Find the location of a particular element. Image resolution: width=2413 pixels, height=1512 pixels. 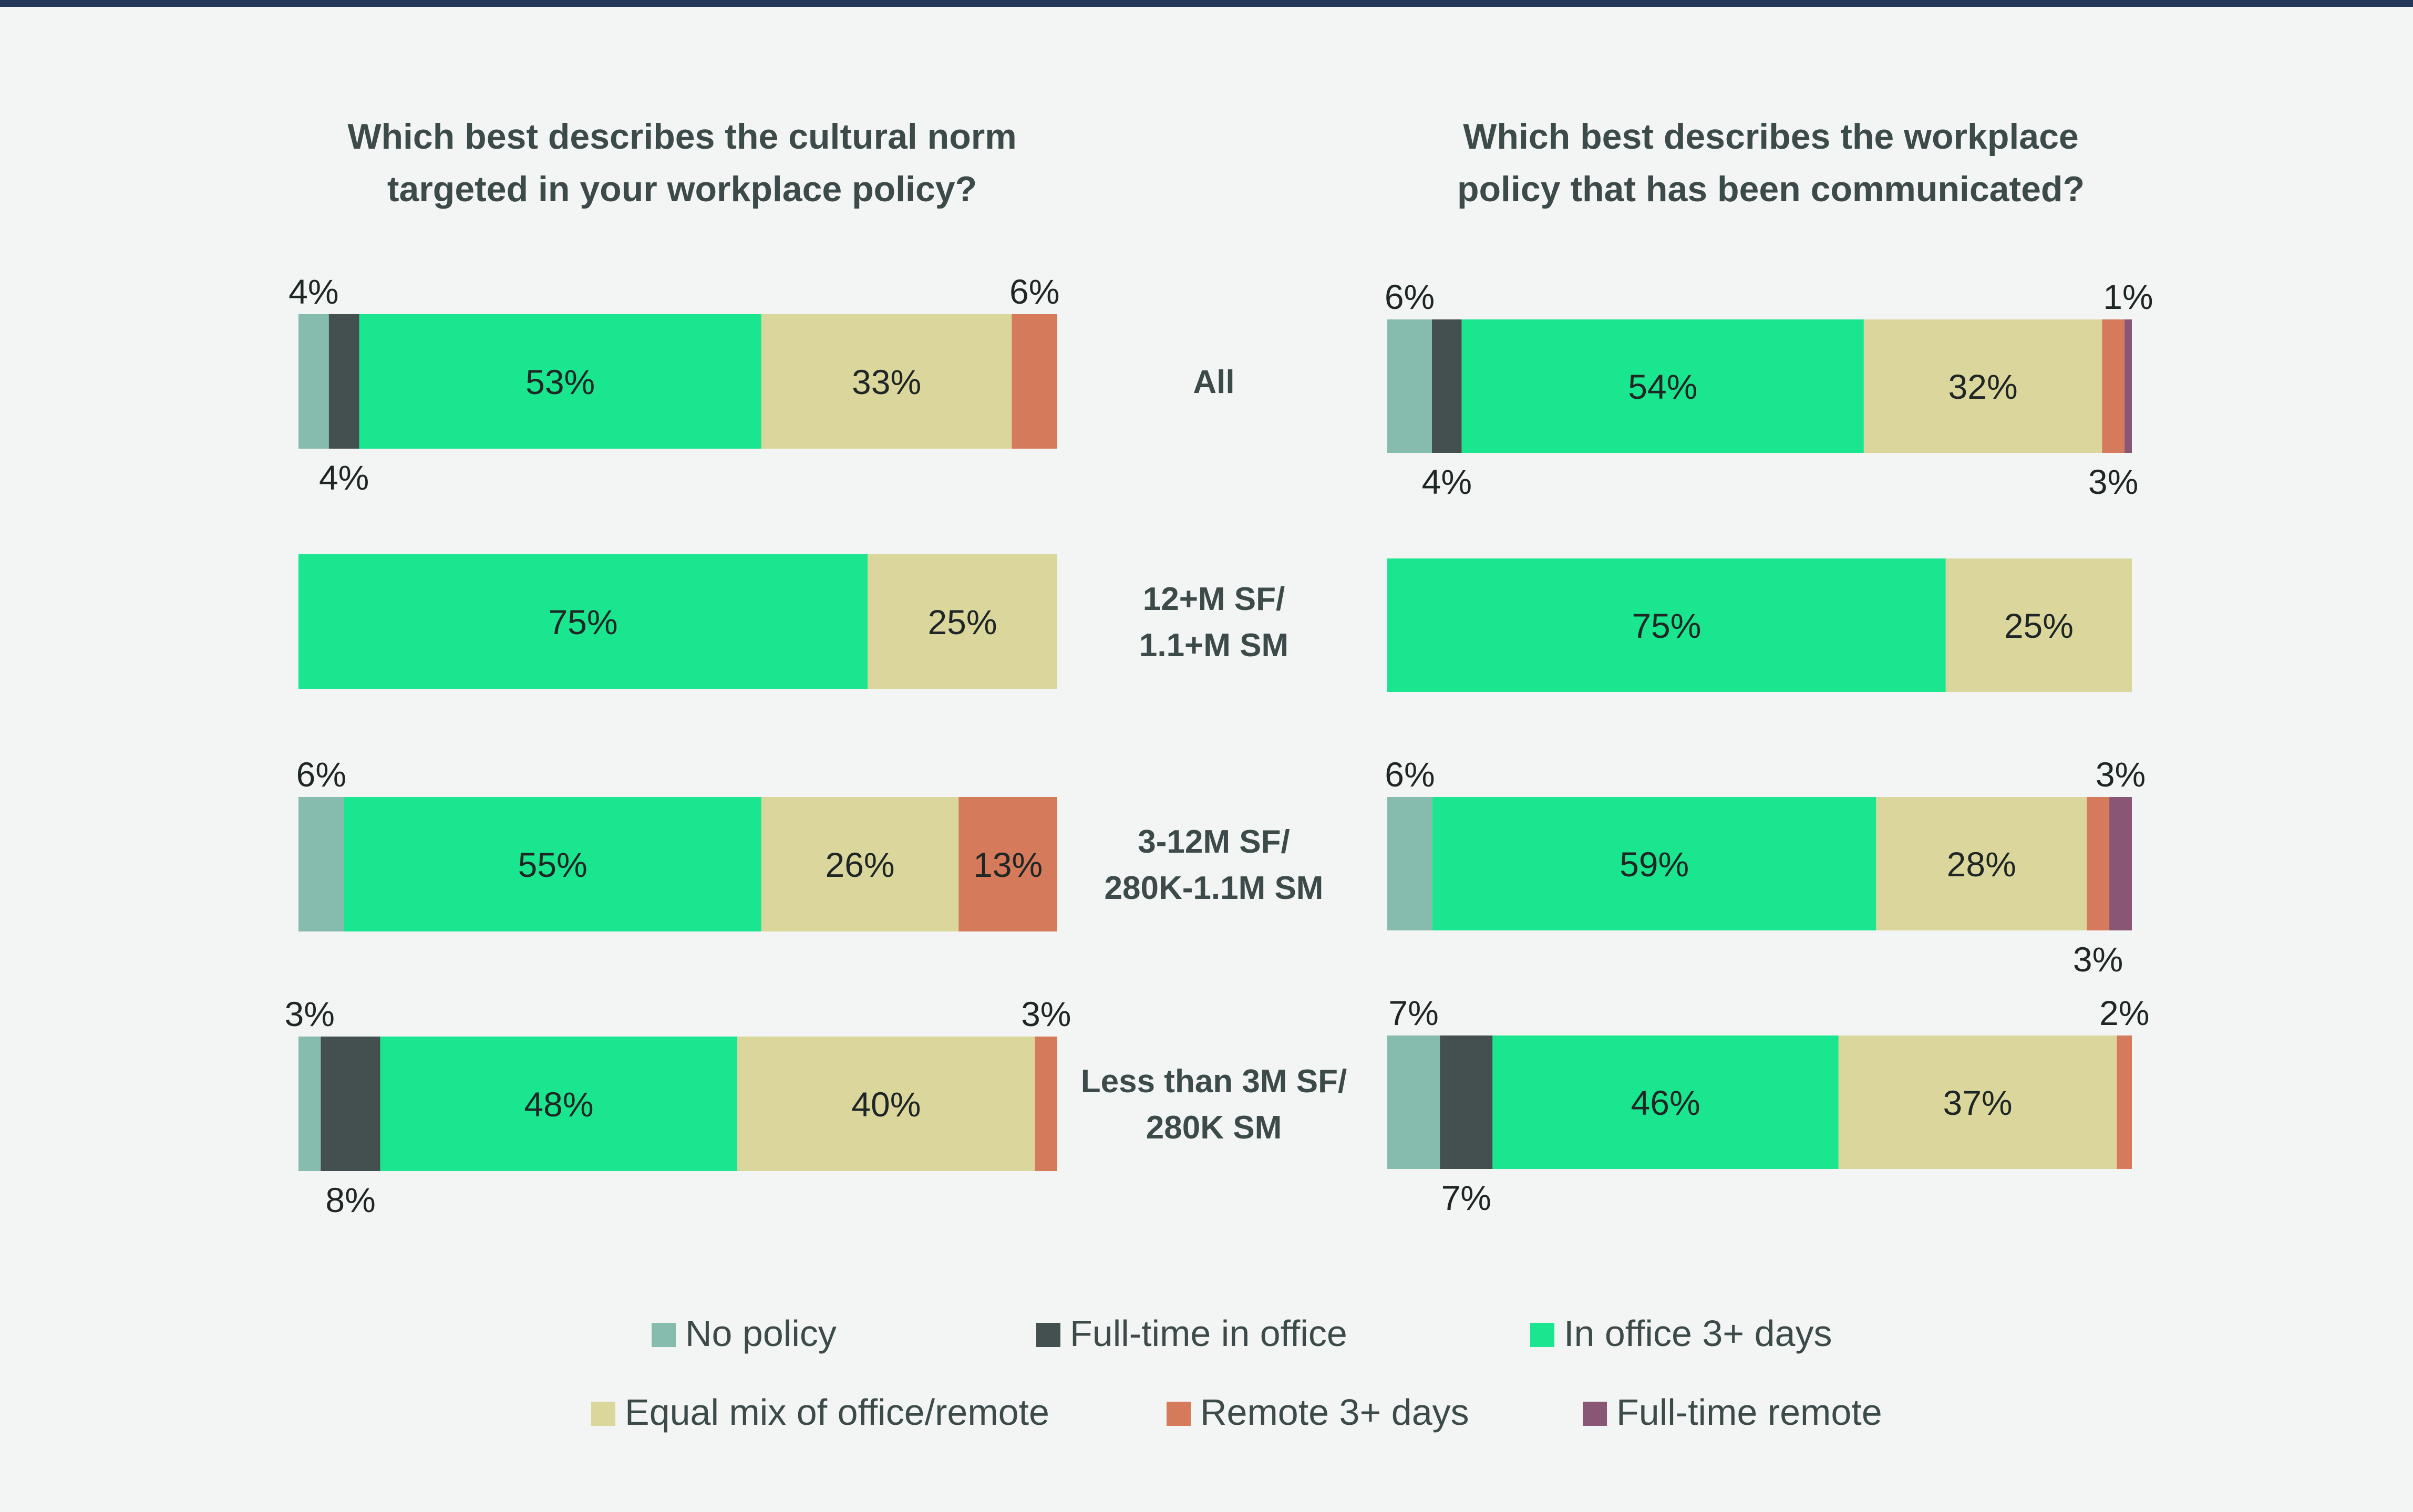

data-label: 54% is located at coordinates (1662, 386).